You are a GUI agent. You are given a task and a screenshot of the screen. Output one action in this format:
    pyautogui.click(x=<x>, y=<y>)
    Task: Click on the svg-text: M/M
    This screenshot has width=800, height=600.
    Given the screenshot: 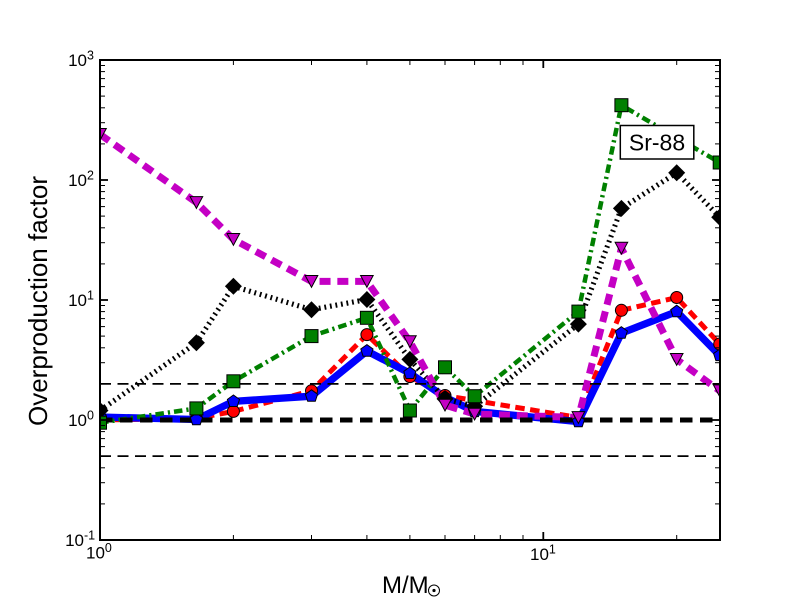 What is the action you would take?
    pyautogui.click(x=405, y=585)
    